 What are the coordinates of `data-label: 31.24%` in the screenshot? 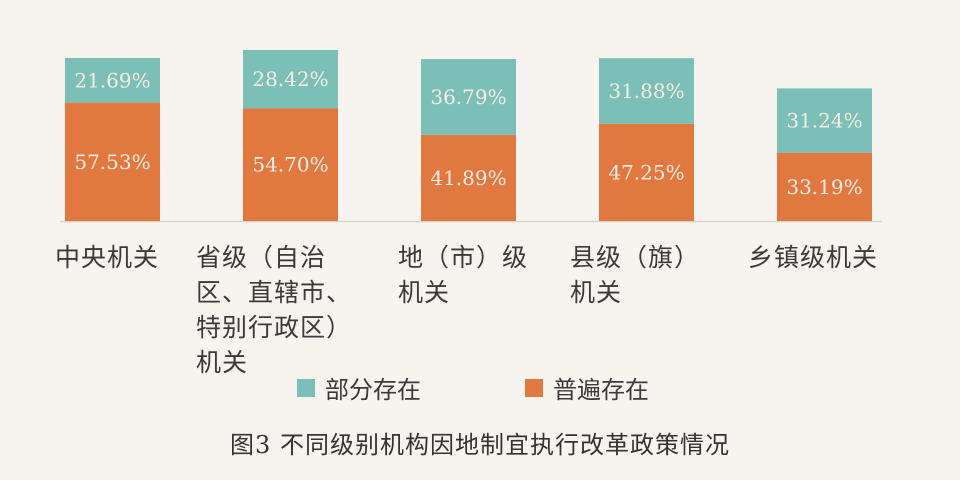 It's located at (824, 121).